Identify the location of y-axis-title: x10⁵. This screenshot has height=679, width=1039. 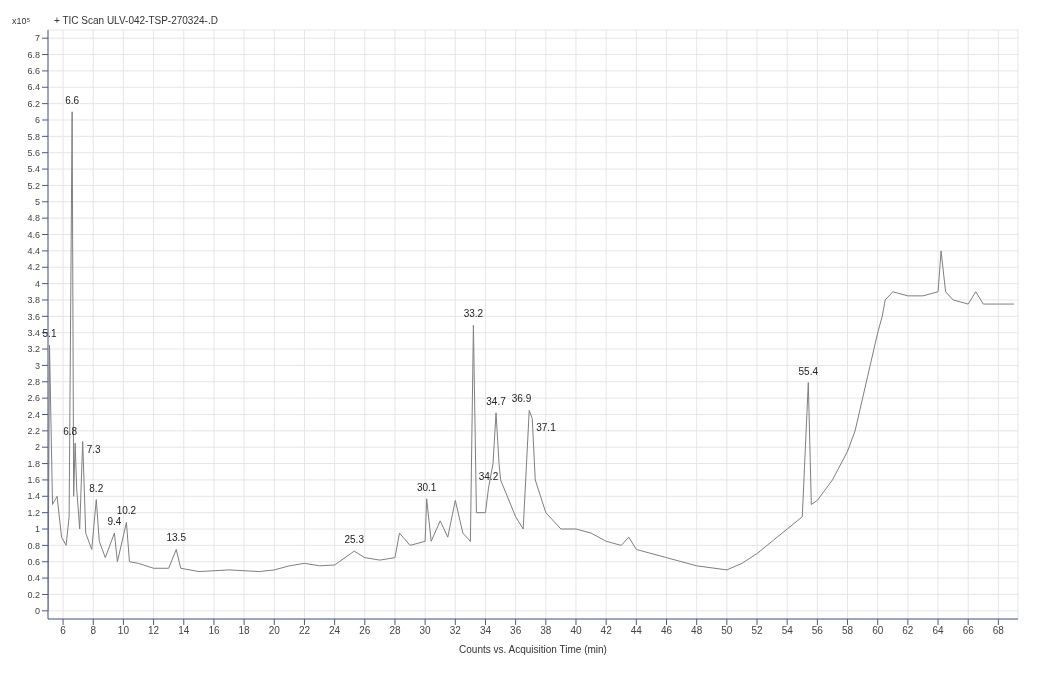
(21, 21).